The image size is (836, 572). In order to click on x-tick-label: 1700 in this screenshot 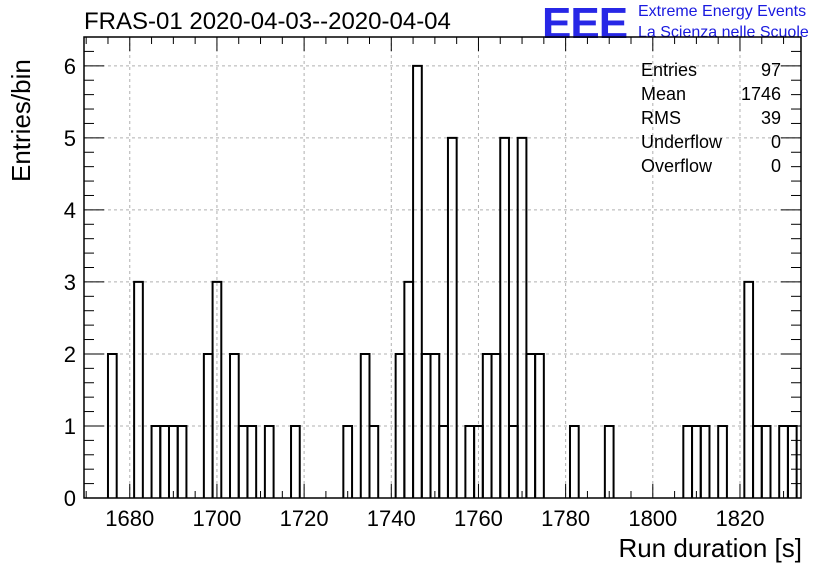, I will do `click(216, 518)`.